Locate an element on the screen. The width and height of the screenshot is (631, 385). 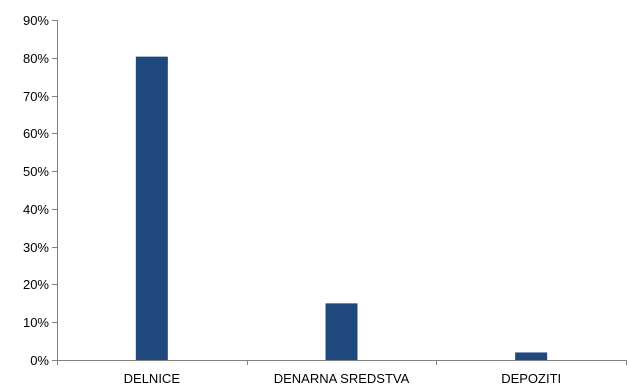
y-tick-label: 50% is located at coordinates (36, 171).